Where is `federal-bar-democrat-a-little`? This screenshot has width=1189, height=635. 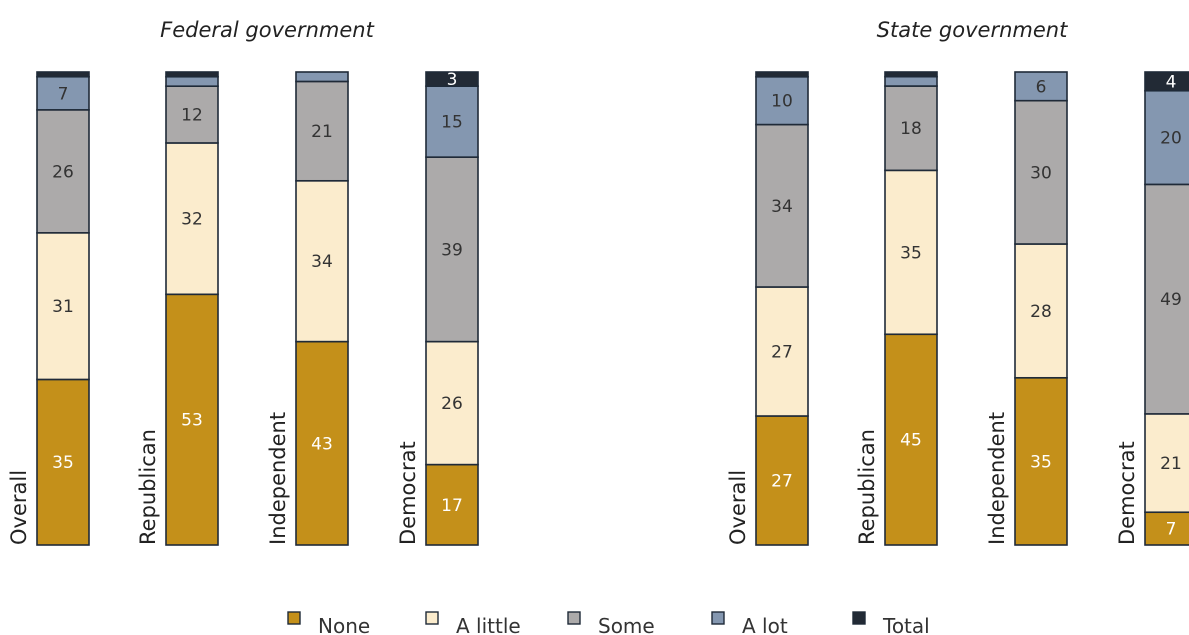
federal-bar-democrat-a-little is located at coordinates (452, 403).